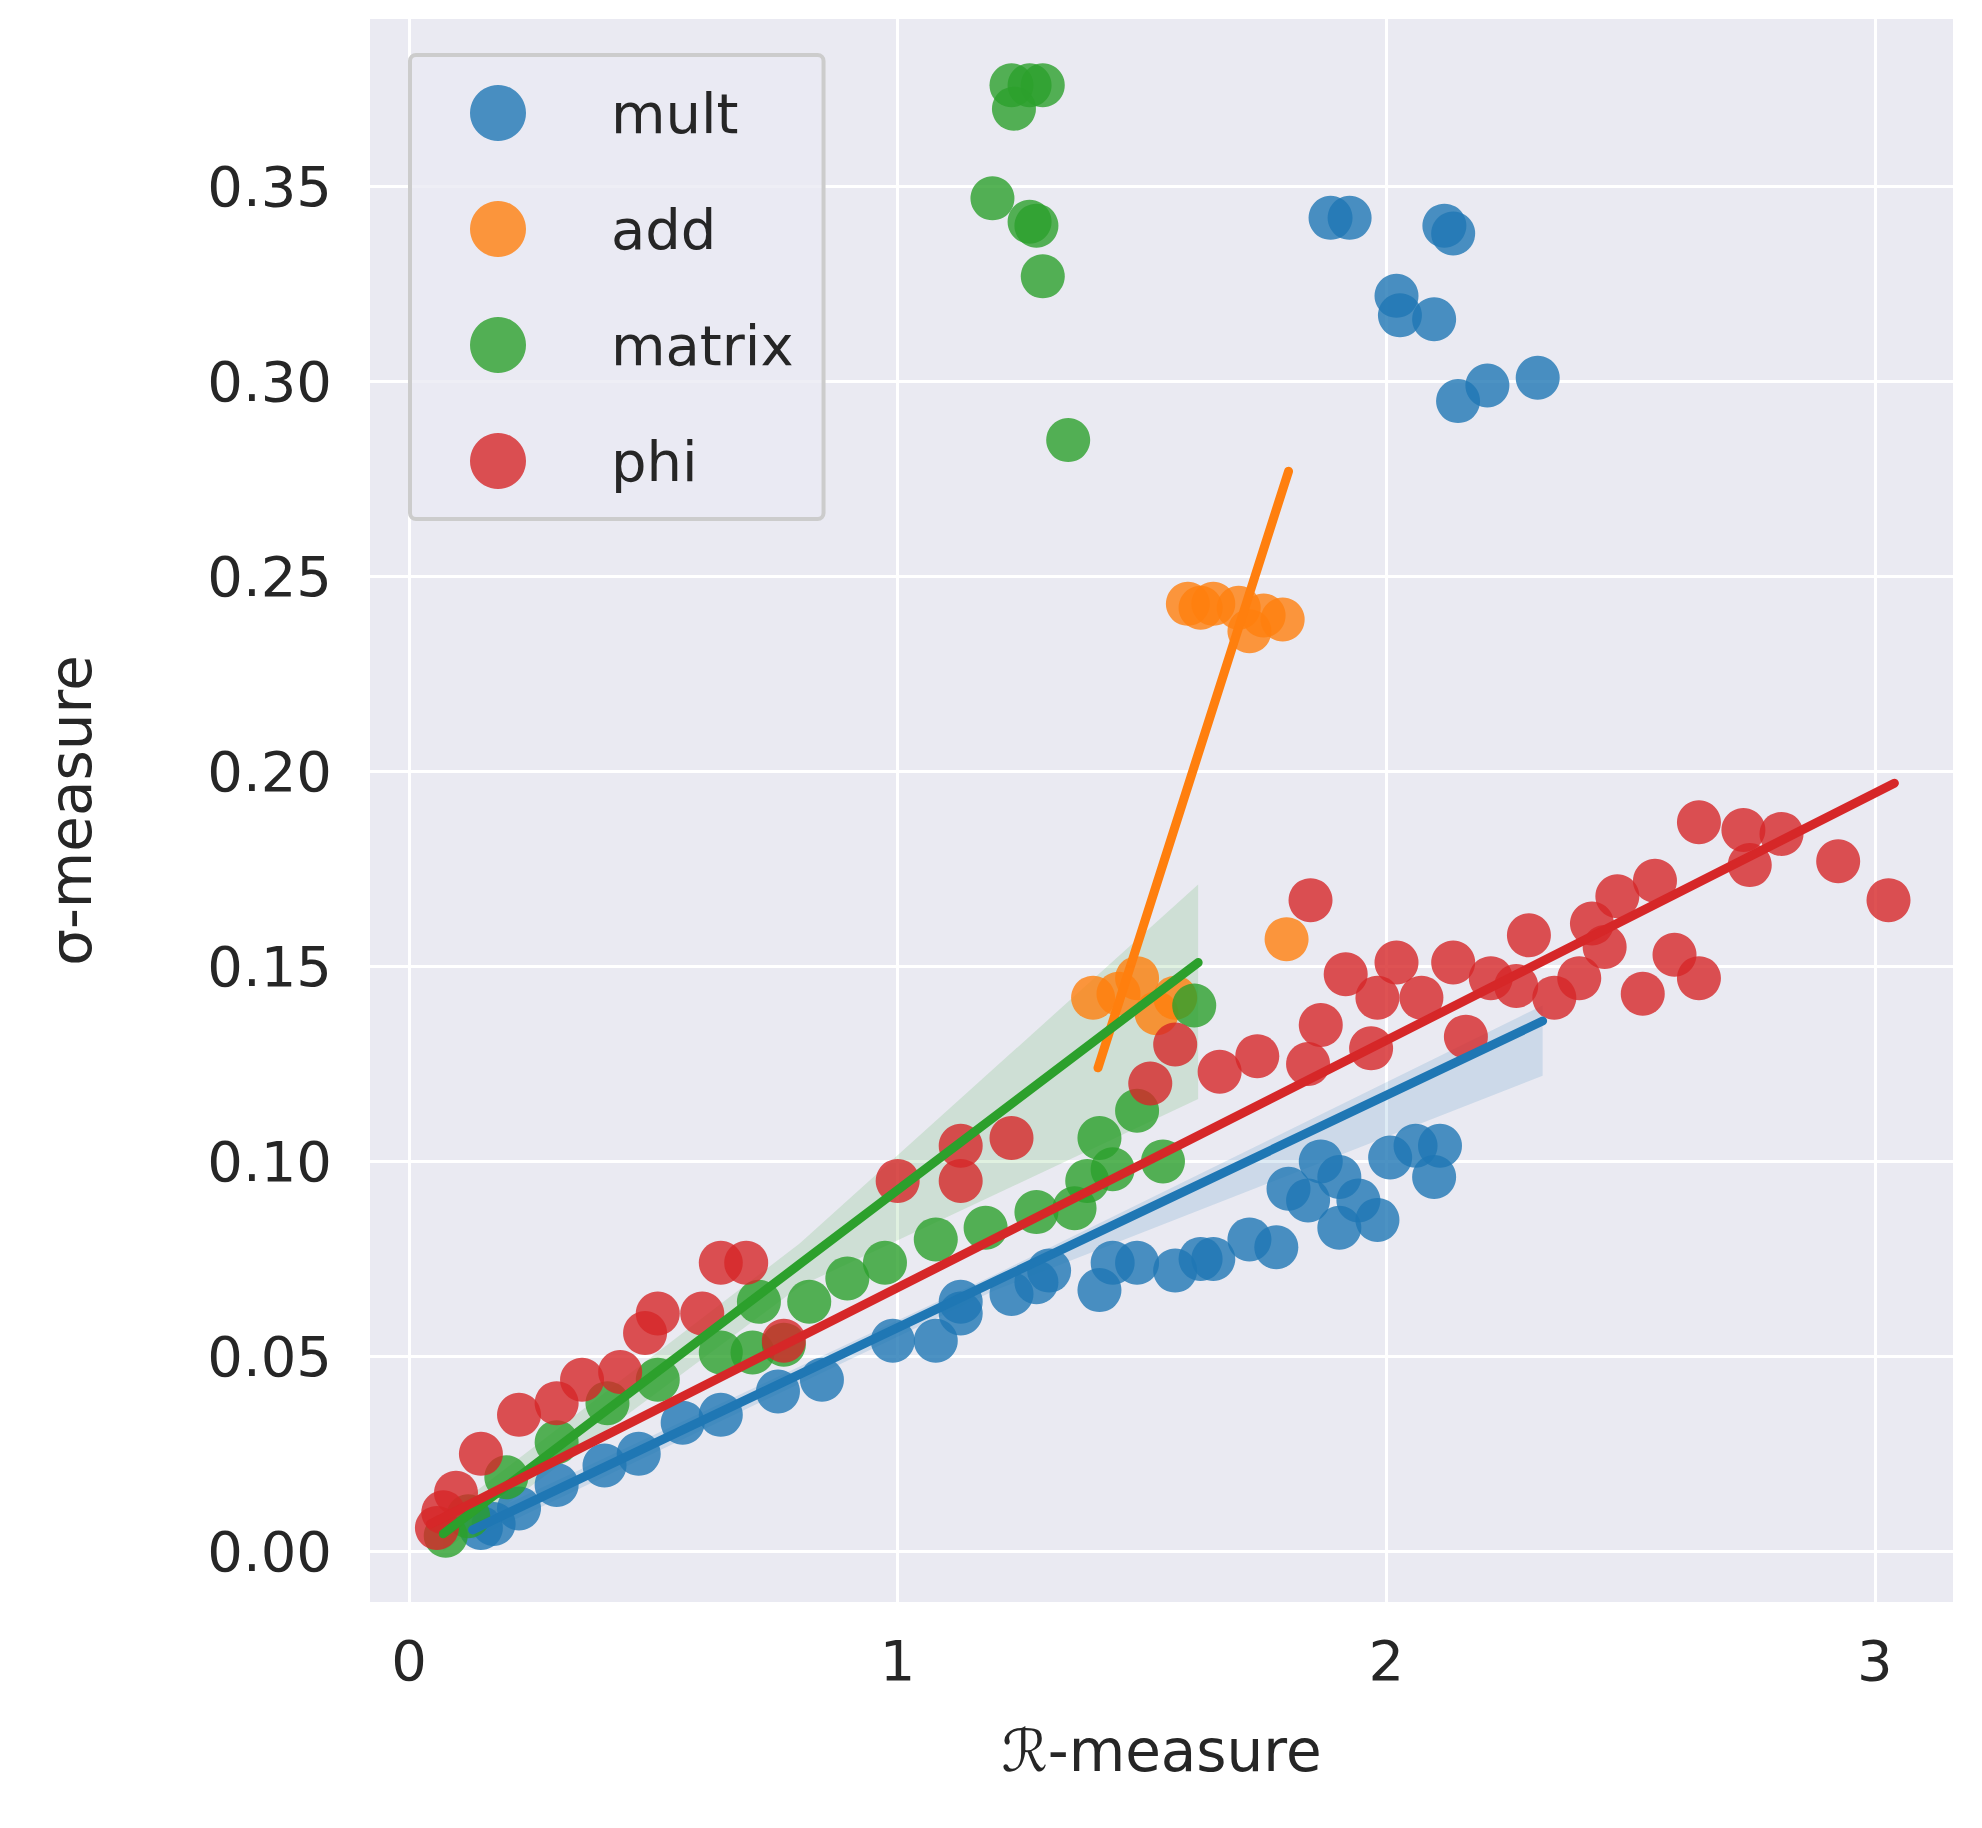  I want to click on y-tick-label: 0.30, so click(269, 382).